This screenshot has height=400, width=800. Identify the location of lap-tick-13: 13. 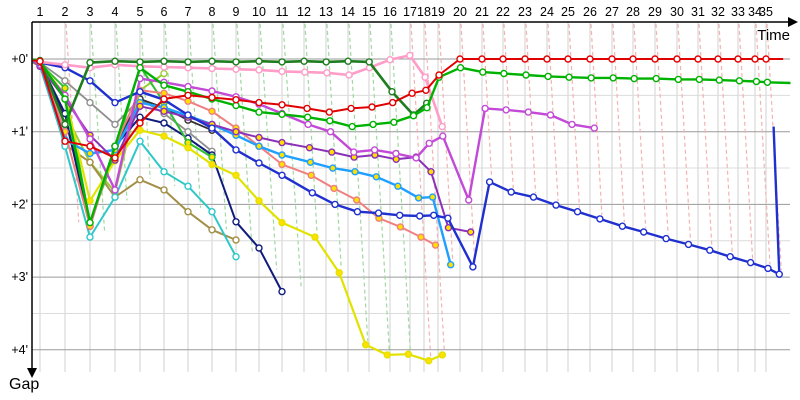
(326, 12).